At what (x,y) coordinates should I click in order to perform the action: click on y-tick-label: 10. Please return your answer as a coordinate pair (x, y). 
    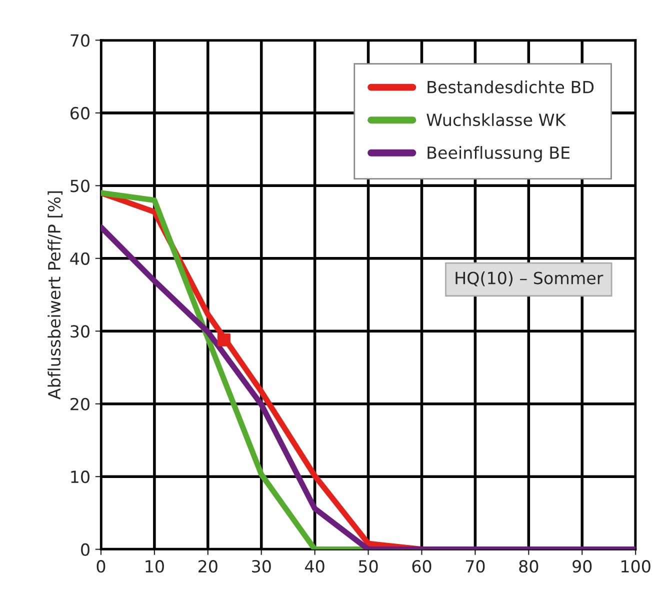
    Looking at the image, I should click on (80, 477).